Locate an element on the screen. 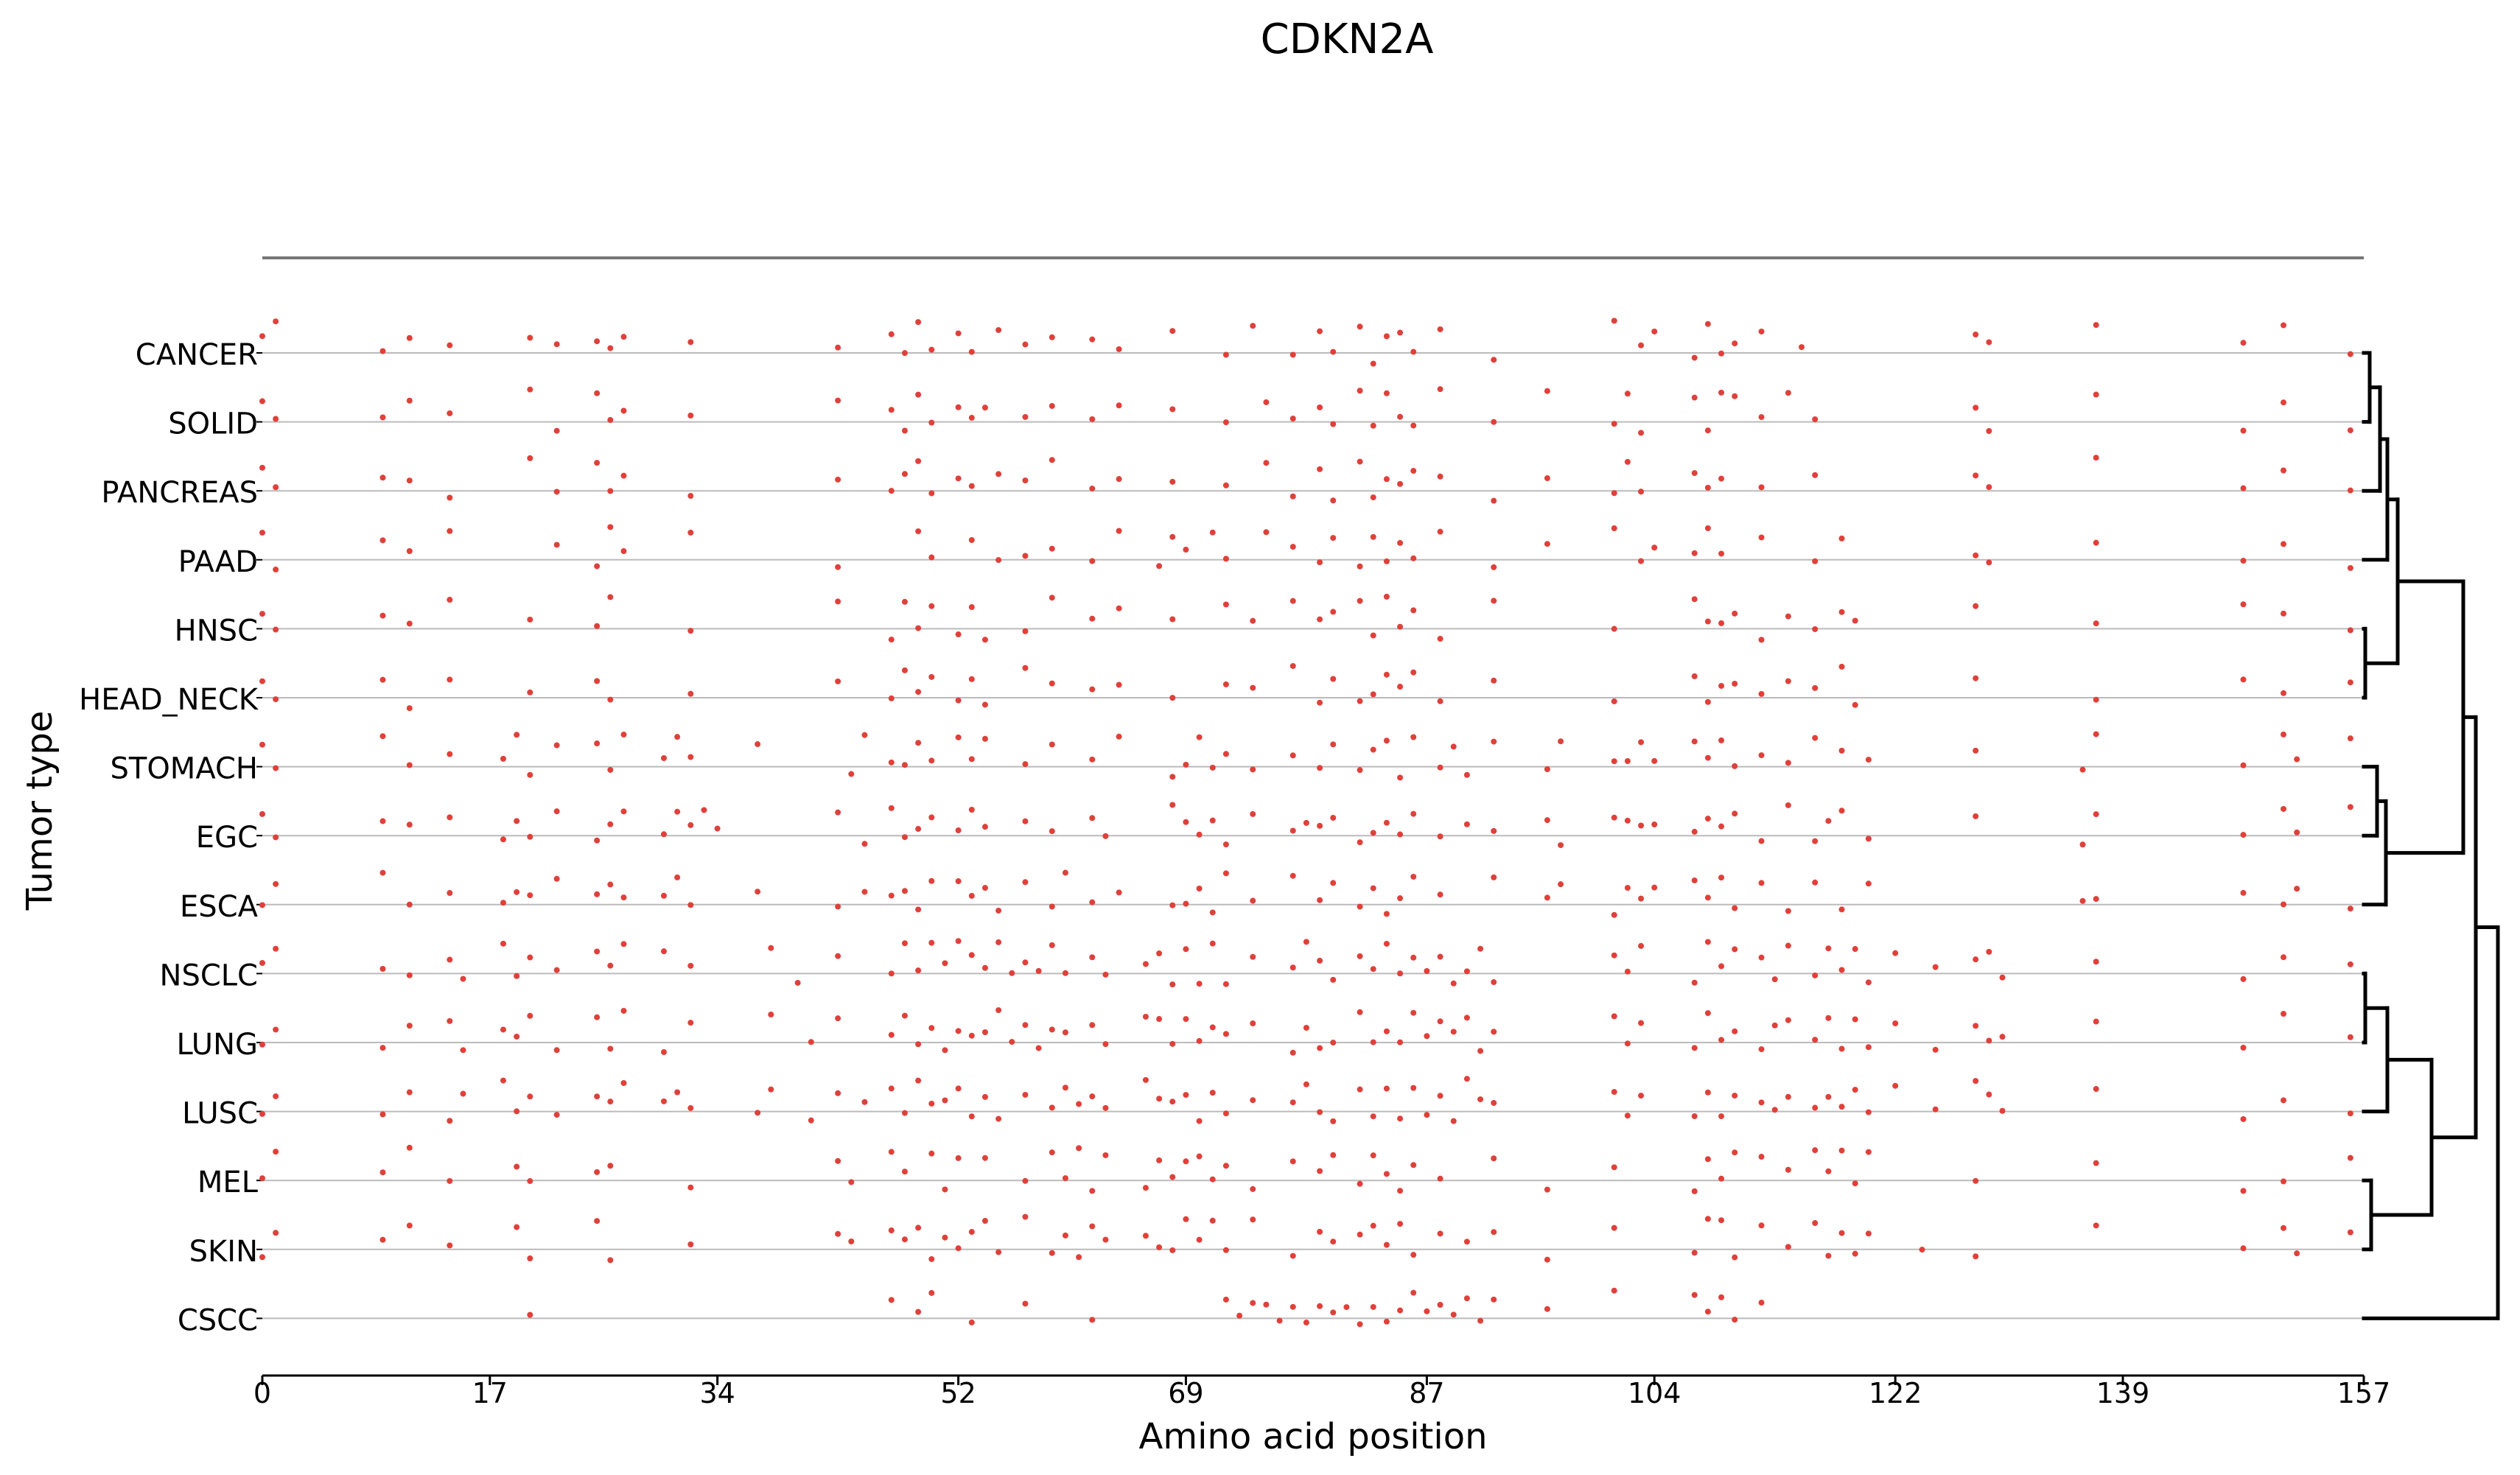 The width and height of the screenshot is (2520, 1475). y-tick-label: SOLID is located at coordinates (213, 424).